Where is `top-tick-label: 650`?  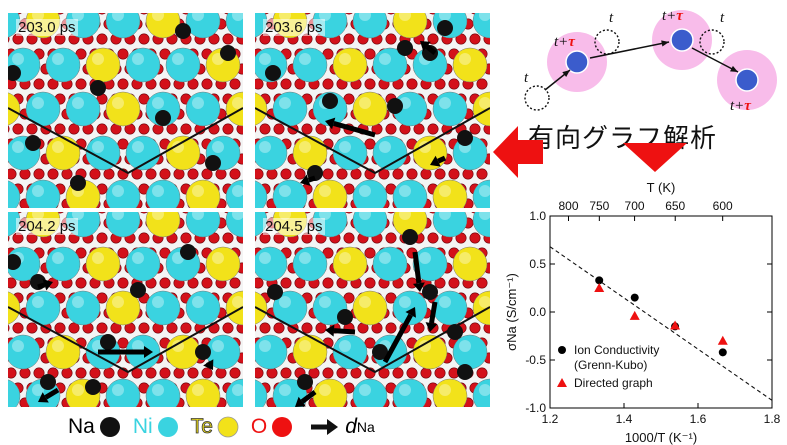
top-tick-label: 650 is located at coordinates (675, 206).